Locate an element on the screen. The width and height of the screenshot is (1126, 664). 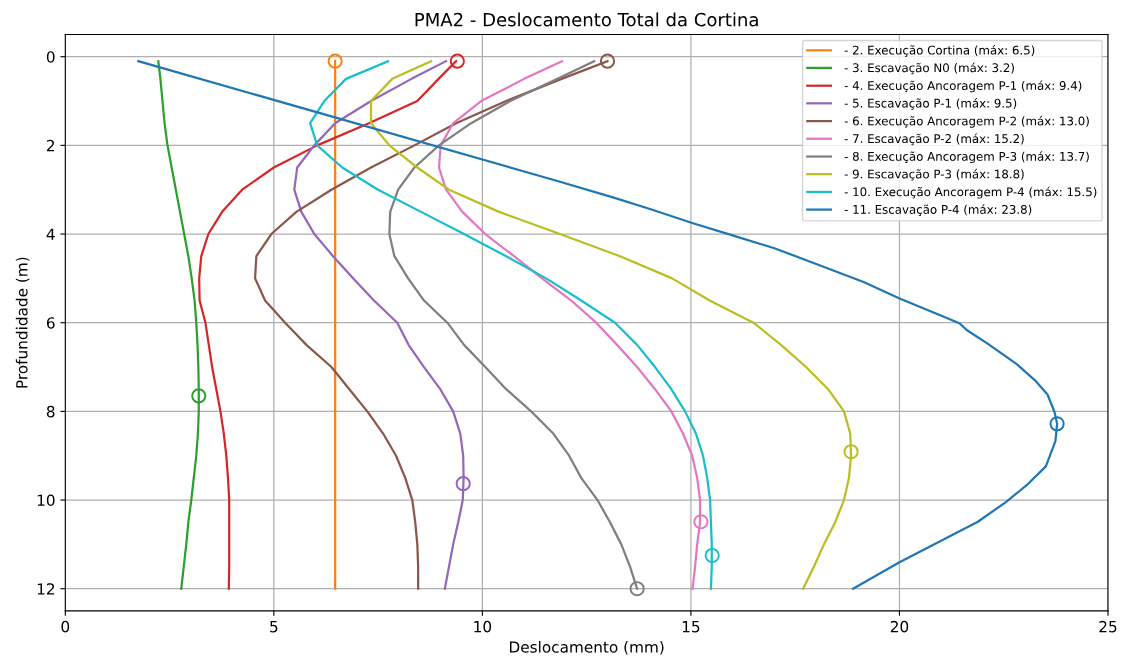
legend-label: - 11. Escavação P-4 (máx: 23.8) is located at coordinates (938, 210).